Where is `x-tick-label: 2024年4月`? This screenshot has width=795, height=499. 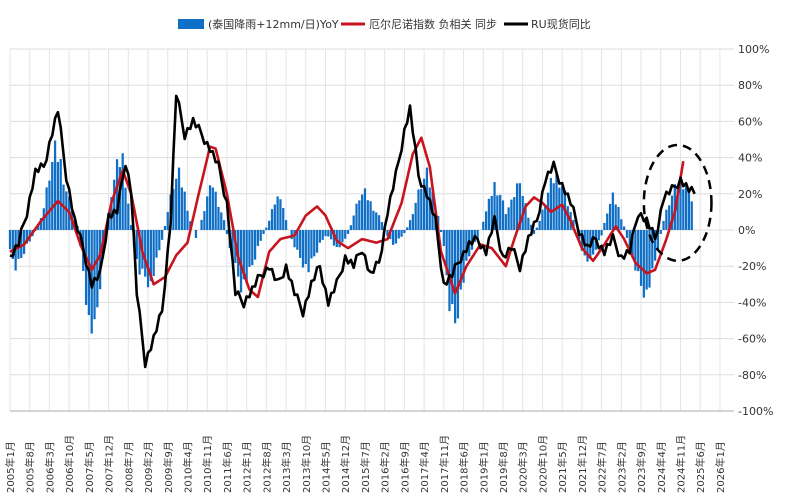
x-tick-label: 2024年4月 is located at coordinates (661, 467).